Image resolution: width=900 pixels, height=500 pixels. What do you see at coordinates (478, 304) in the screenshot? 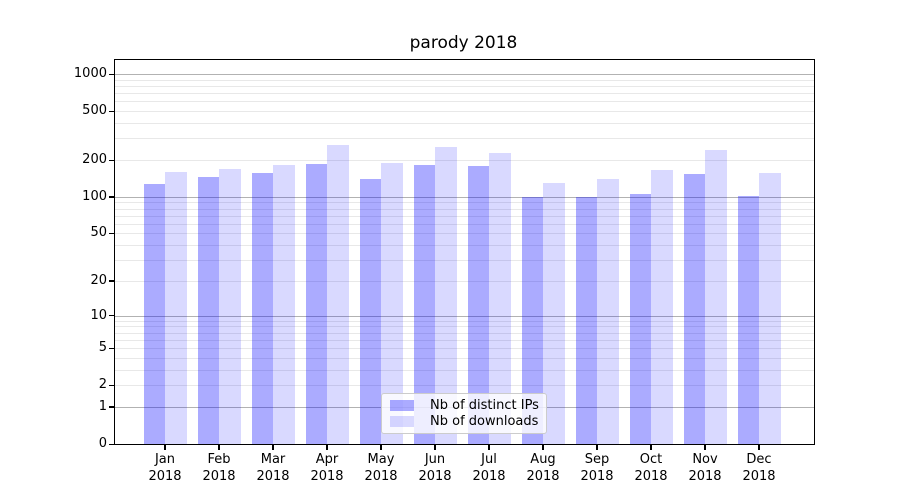
I see `bar-distinct-ips-jul` at bounding box center [478, 304].